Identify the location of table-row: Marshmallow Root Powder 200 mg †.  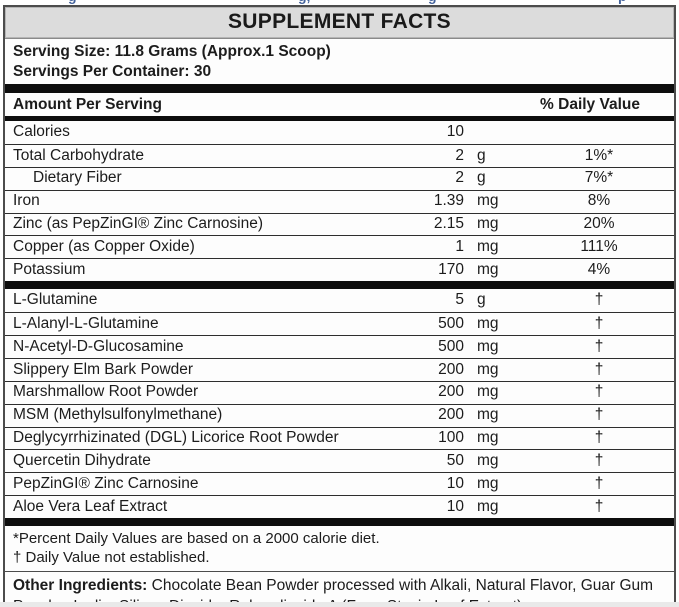
(339, 392).